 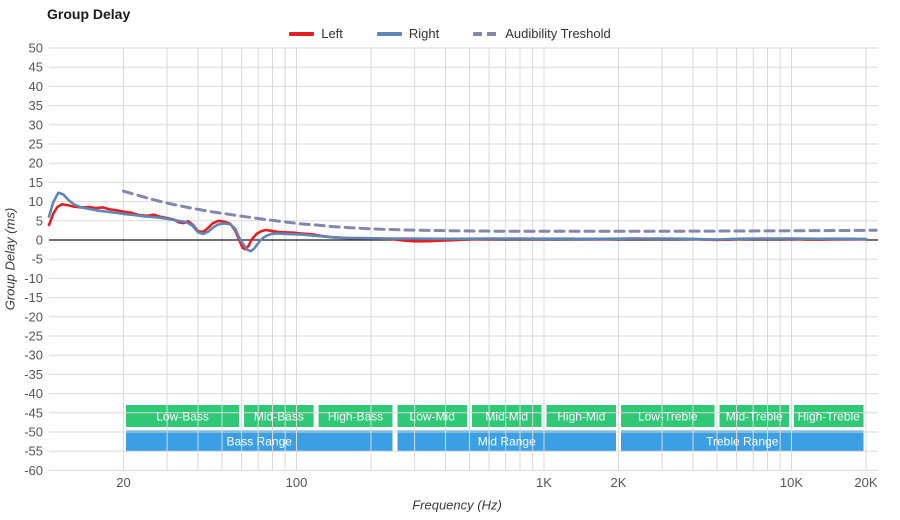 I want to click on band-label-high-mid: High-Mid, so click(x=581, y=417).